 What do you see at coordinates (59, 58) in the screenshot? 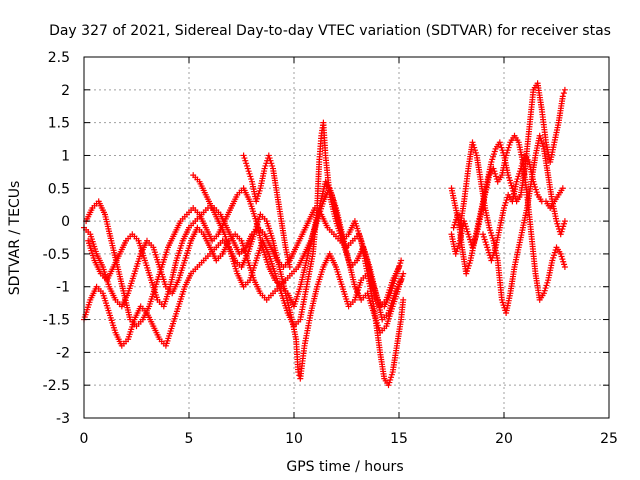
I see `y-tick-label: 2.5` at bounding box center [59, 58].